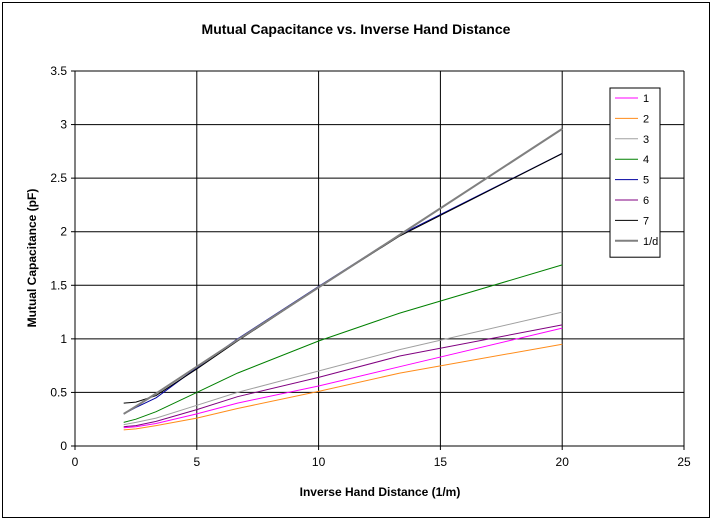  Describe the element at coordinates (58, 71) in the screenshot. I see `y-tick-label: 3.5` at that location.